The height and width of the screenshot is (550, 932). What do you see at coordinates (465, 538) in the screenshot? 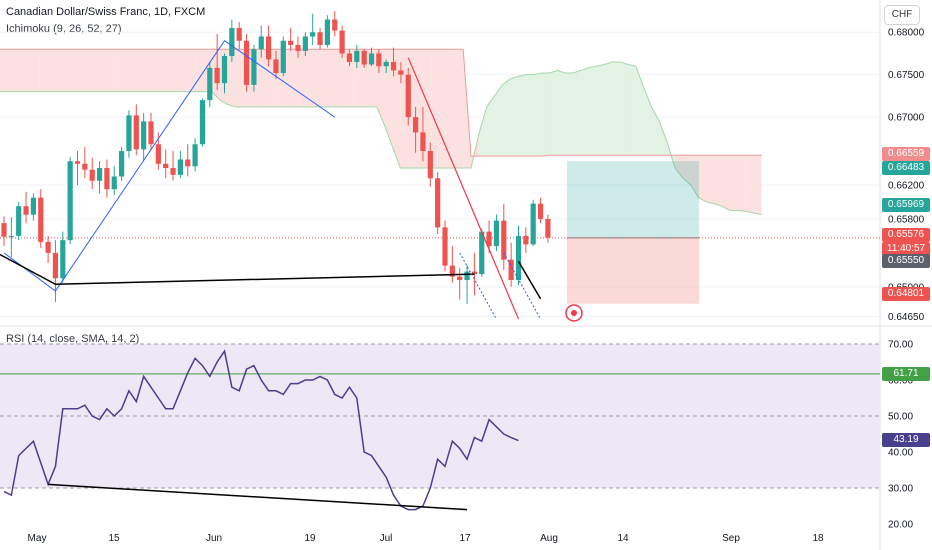
I see `time-tick-label: 17` at bounding box center [465, 538].